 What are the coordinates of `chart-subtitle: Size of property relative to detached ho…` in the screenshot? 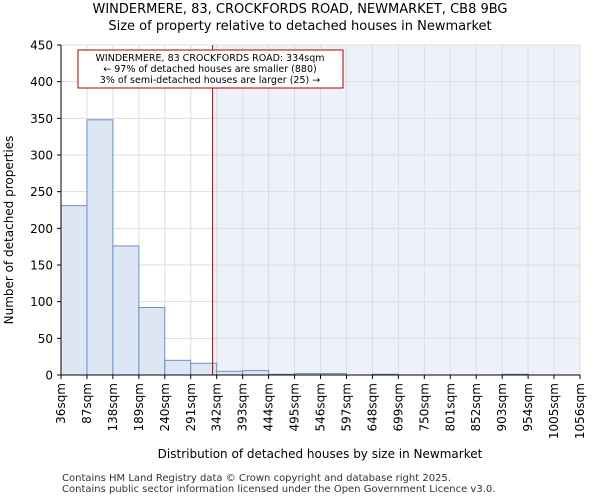 It's located at (300, 26).